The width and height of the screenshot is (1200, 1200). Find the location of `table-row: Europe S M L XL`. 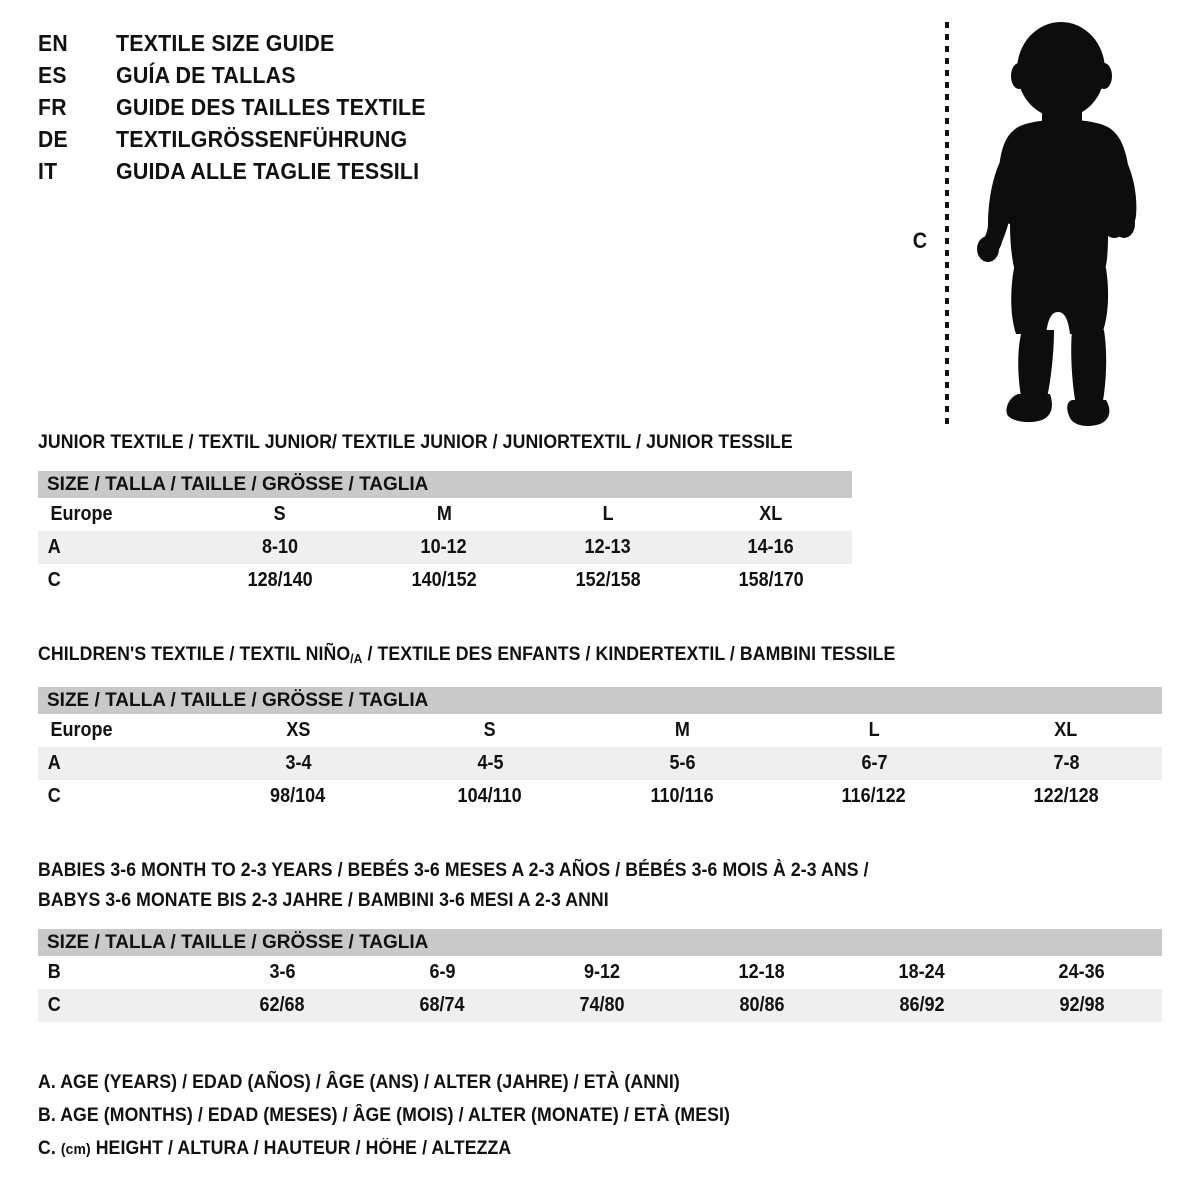

table-row: Europe S M L XL is located at coordinates (445, 514).